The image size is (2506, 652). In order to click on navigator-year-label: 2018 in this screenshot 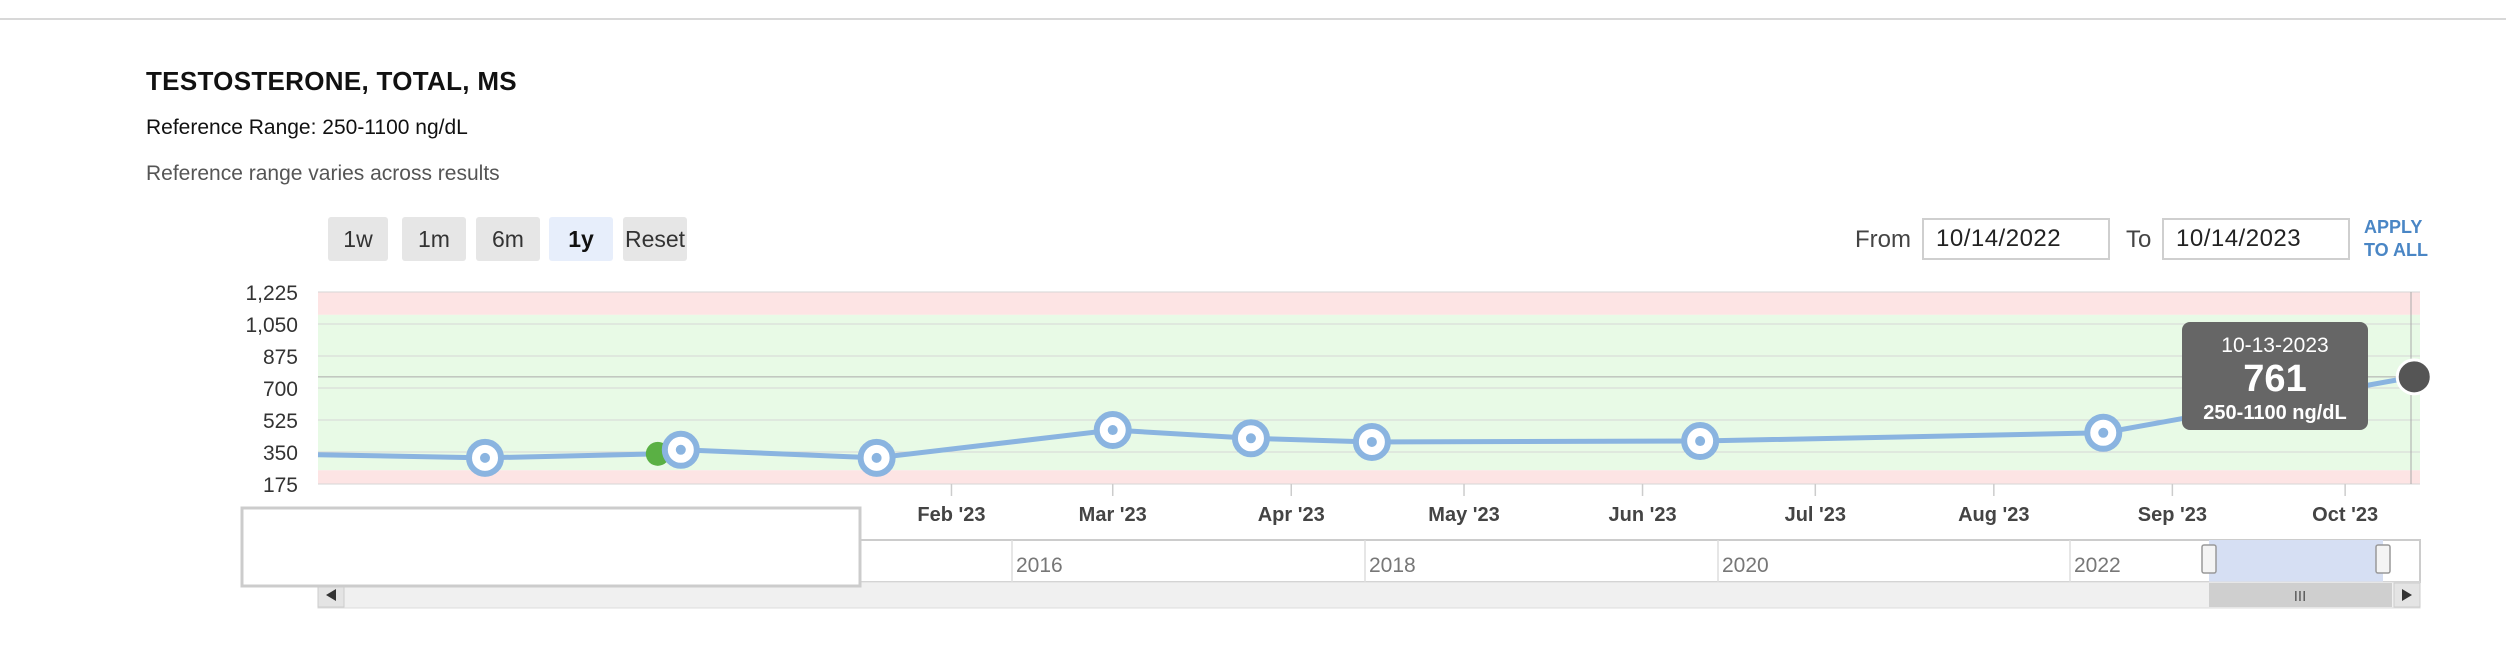, I will do `click(1392, 565)`.